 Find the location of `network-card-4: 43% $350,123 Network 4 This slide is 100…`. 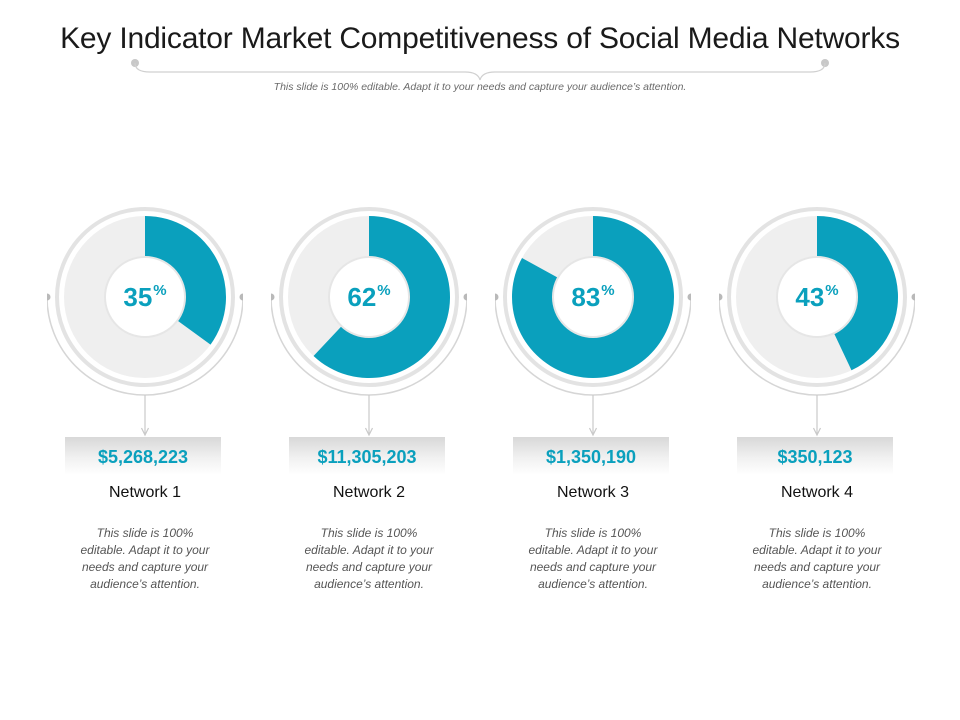

network-card-4: 43% $350,123 Network 4 This slide is 100… is located at coordinates (831, 410).